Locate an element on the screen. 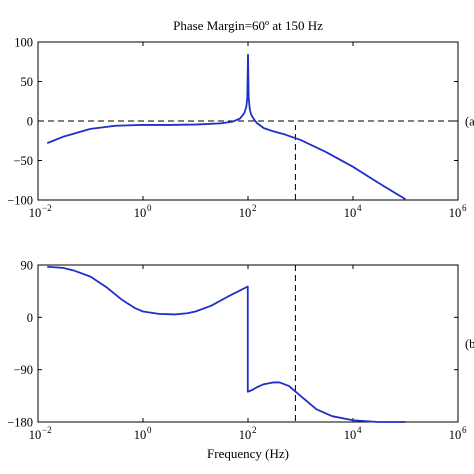 This screenshot has height=474, width=474. chart-title: Phase Margin=60º at 150 Hz is located at coordinates (248, 25).